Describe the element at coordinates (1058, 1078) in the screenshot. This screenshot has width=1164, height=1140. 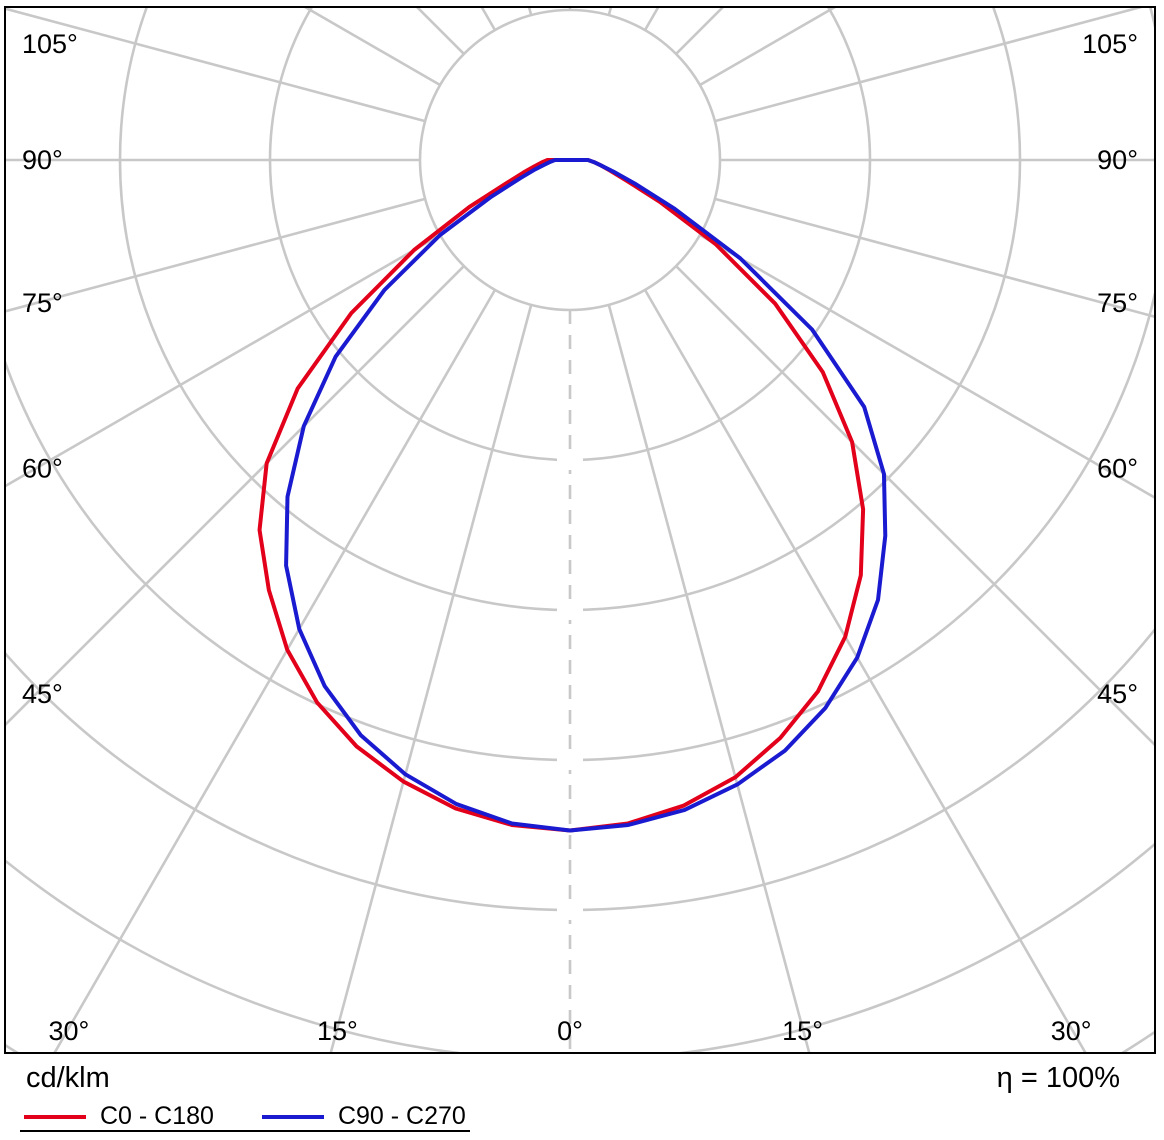
I see `efficiency-label: η = 100%` at that location.